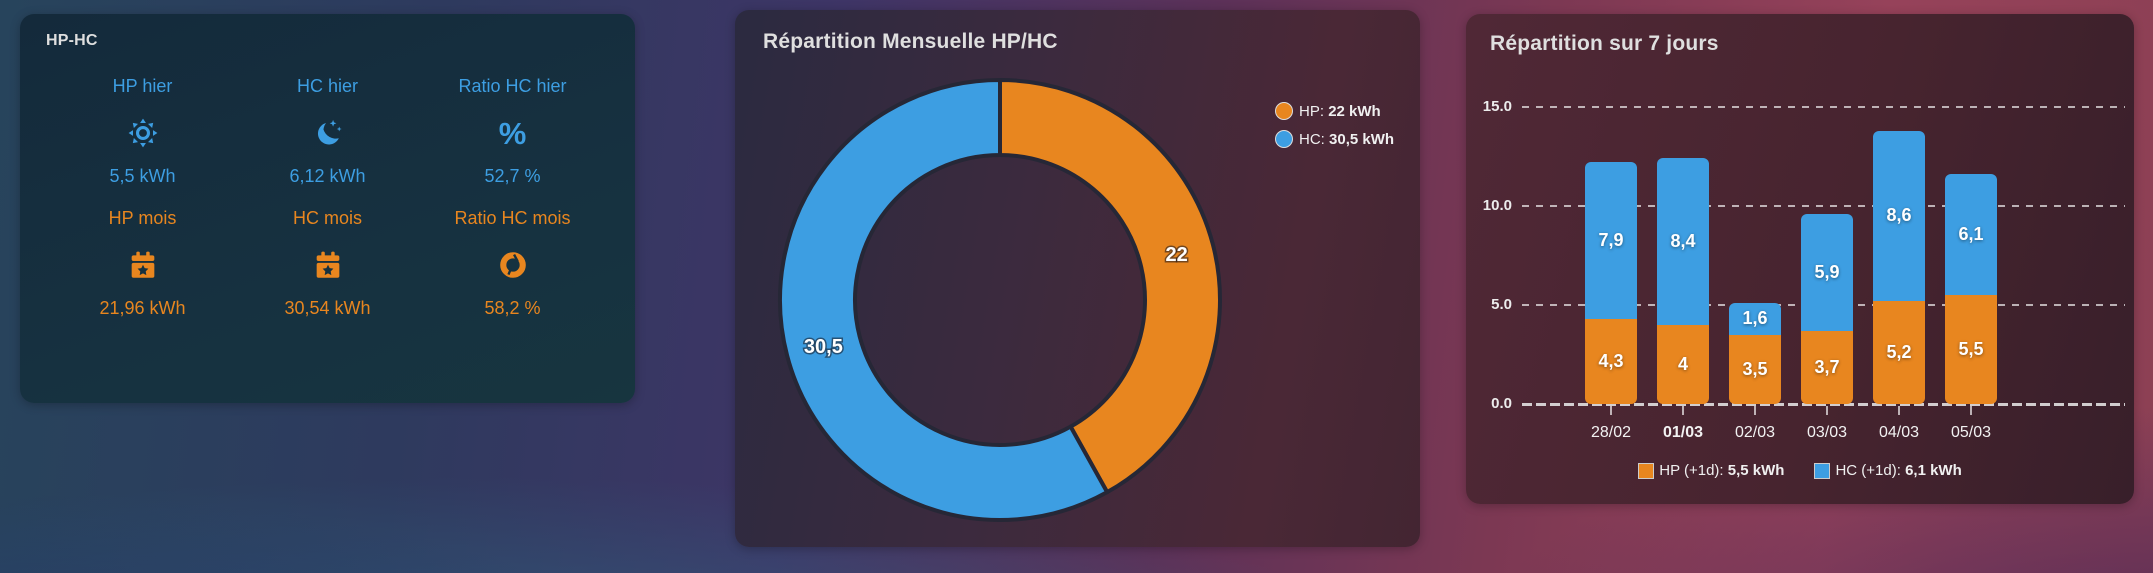  Describe the element at coordinates (1683, 432) in the screenshot. I see `x-axis-label: 01/03` at that location.